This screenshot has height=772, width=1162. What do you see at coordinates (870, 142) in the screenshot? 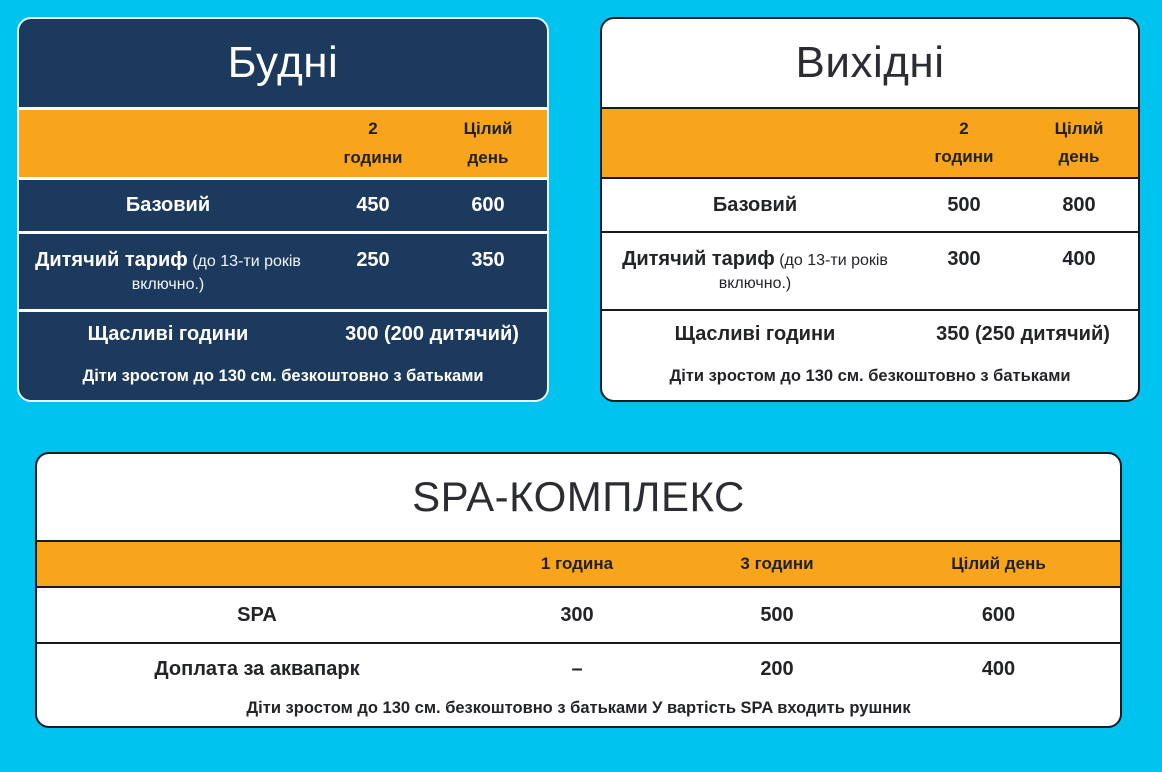
I see `weekends-column-header-row: 2 години Цілий день` at bounding box center [870, 142].